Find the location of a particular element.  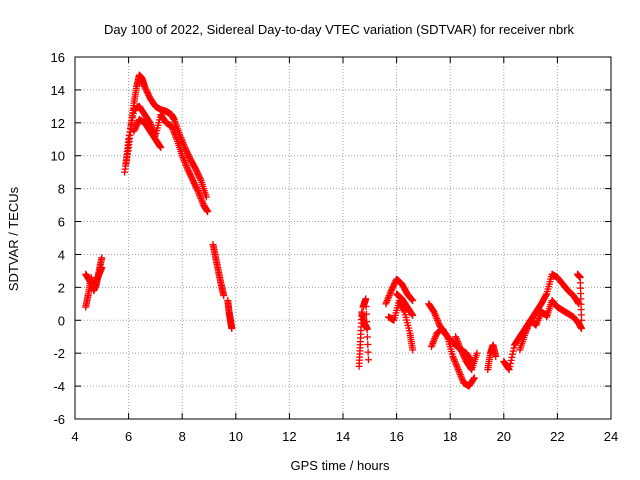

y-tick-label: -4 is located at coordinates (59, 386).